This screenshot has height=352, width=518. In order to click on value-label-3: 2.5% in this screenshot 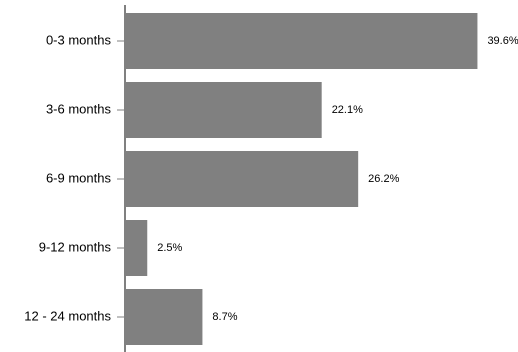, I will do `click(169, 248)`.